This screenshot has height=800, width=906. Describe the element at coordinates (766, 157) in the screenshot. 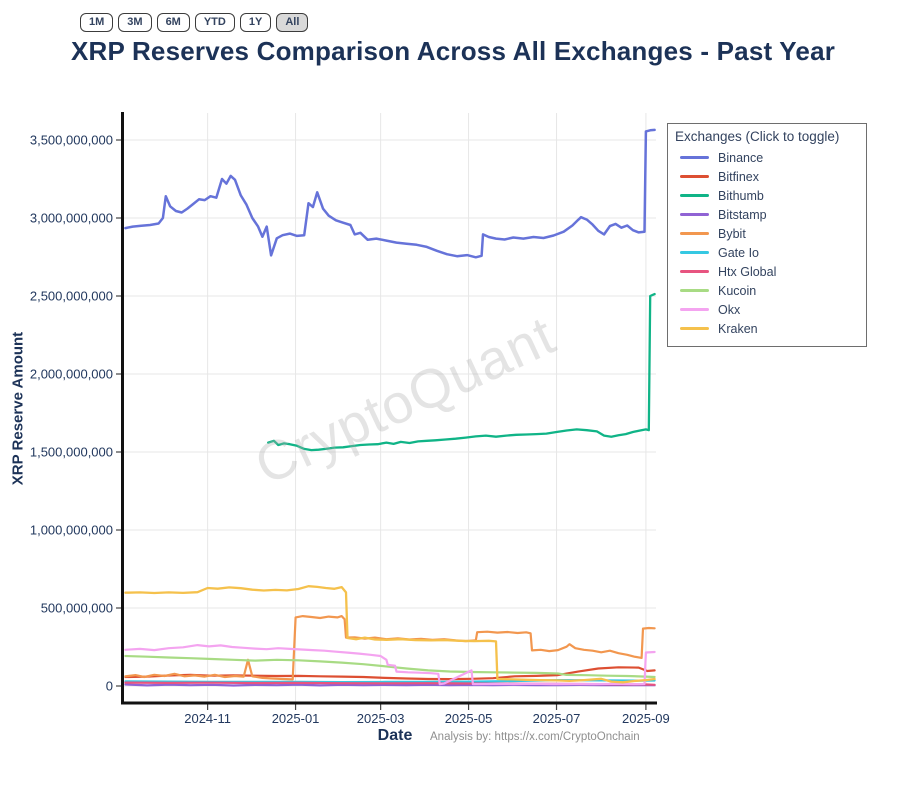

I see `legend-item-binance: Binance` at that location.